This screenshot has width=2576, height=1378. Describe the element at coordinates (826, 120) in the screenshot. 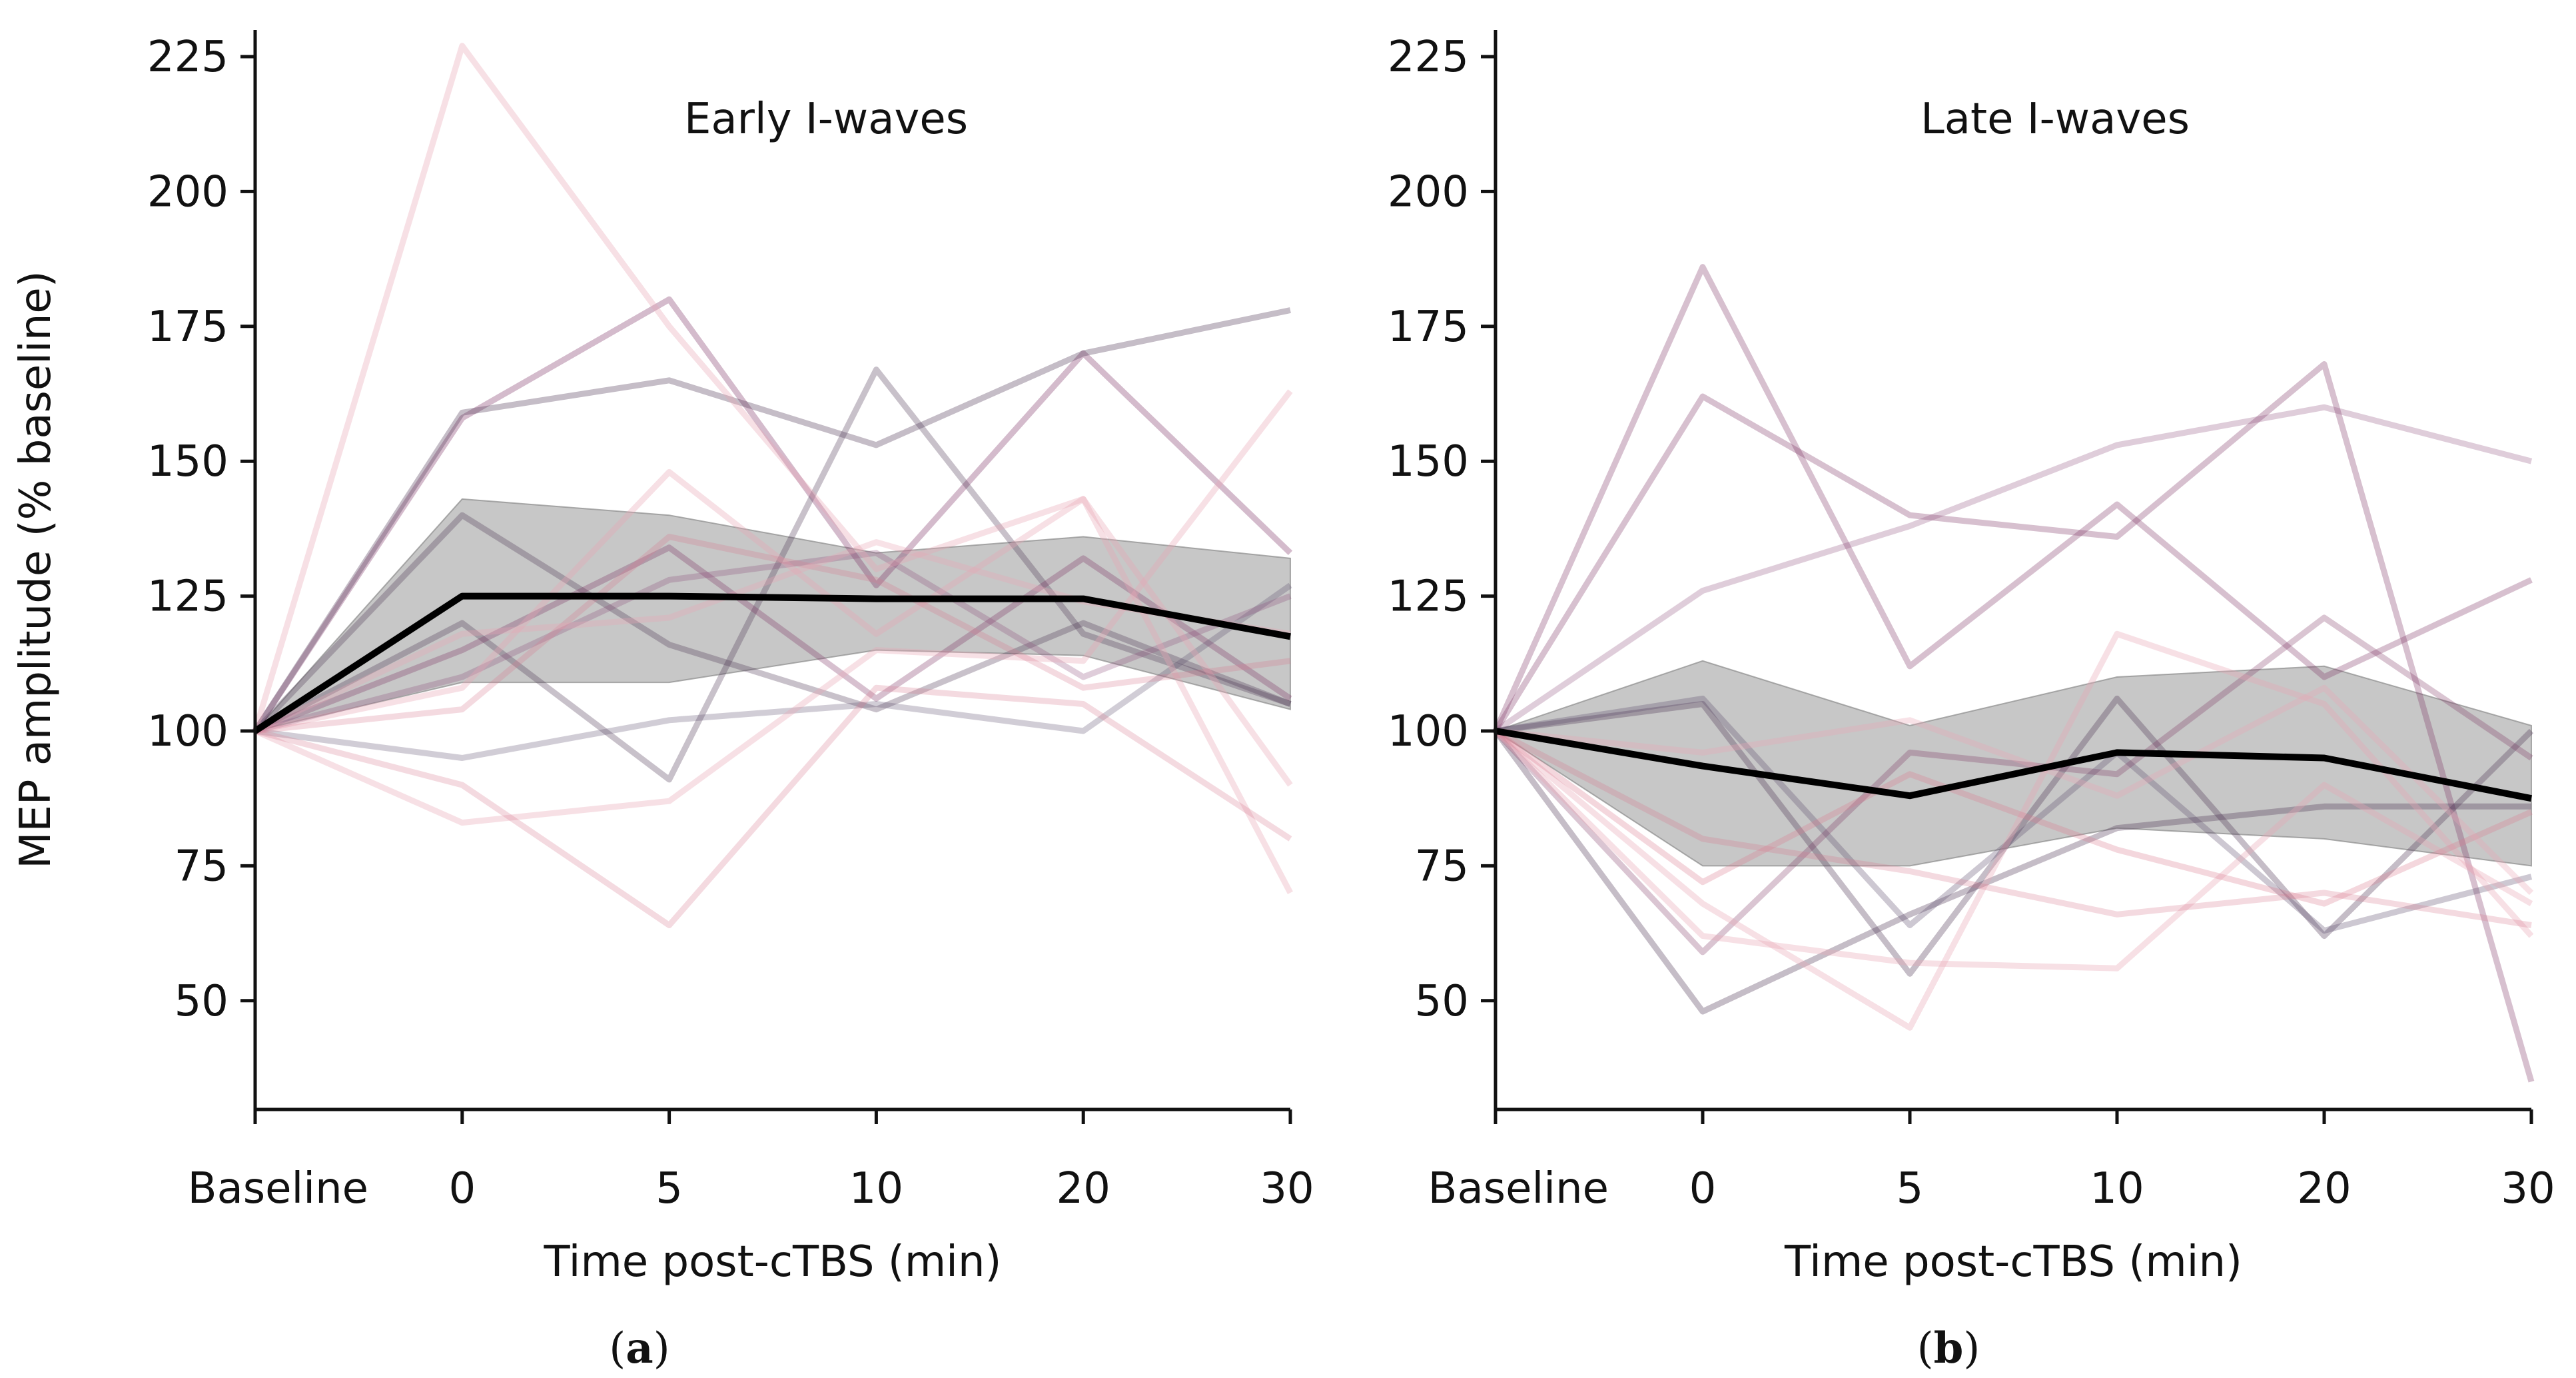

I see `panel-title: Early I-waves` at that location.